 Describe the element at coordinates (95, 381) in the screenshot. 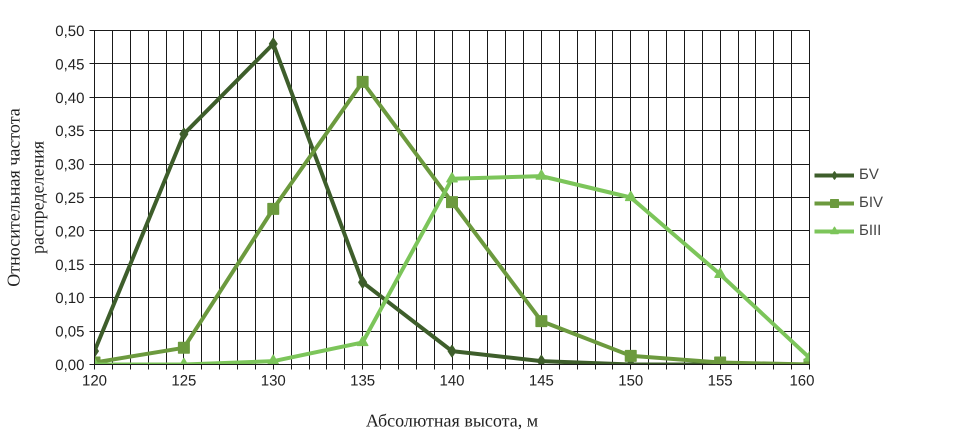

I see `x-tick-label: 120` at that location.